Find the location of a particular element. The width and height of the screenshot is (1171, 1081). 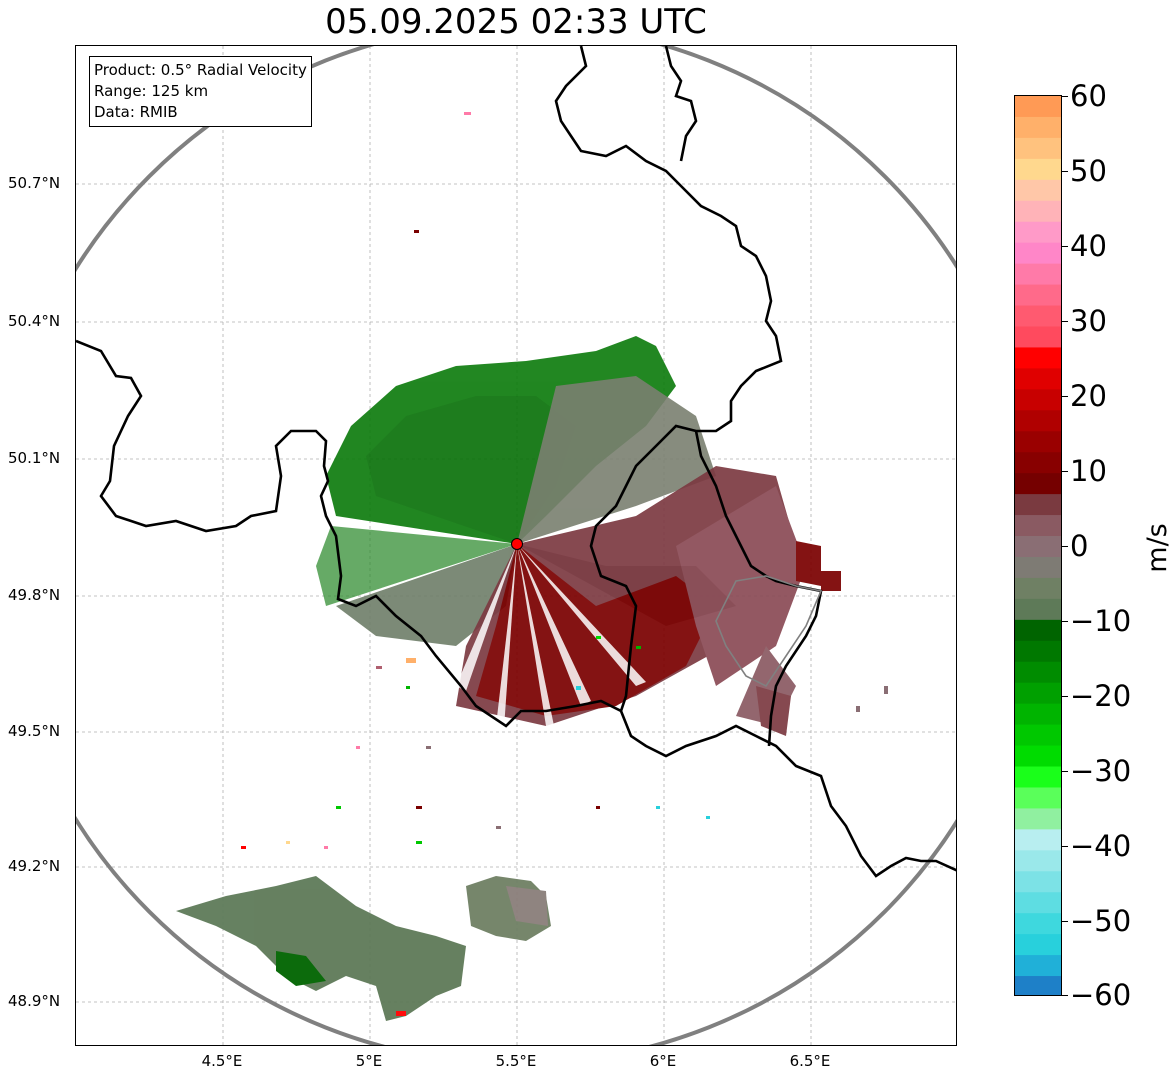

y-tick-label: 50.7°N is located at coordinates (34, 183).